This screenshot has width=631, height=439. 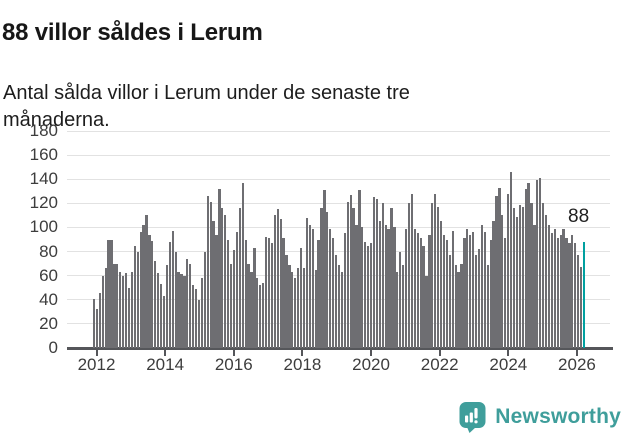 What do you see at coordinates (584, 294) in the screenshot?
I see `highlighted-bar` at bounding box center [584, 294].